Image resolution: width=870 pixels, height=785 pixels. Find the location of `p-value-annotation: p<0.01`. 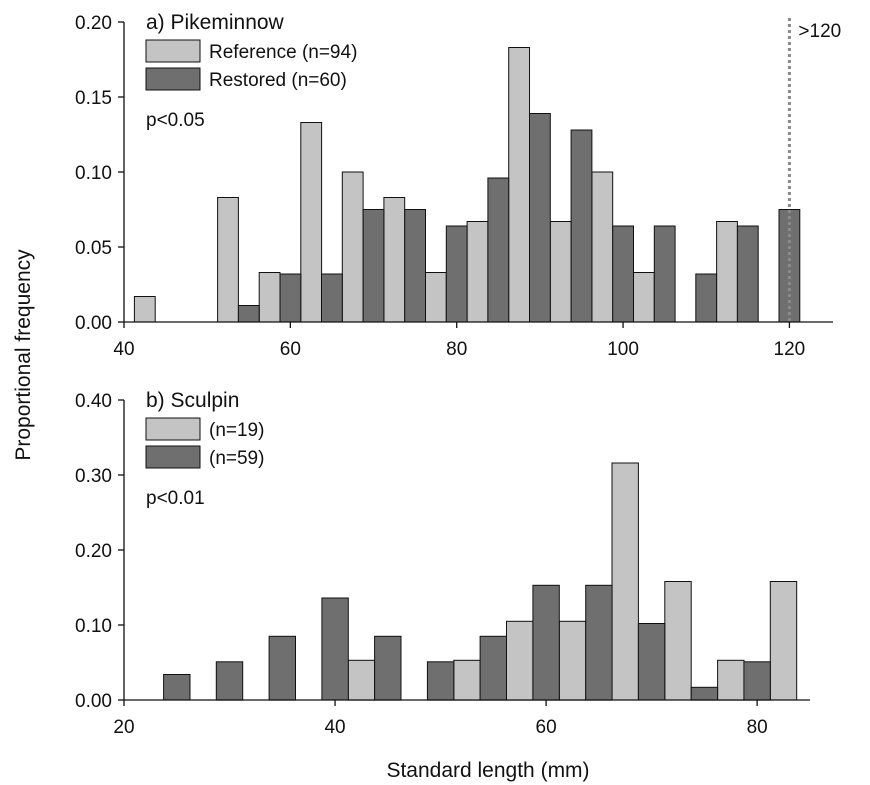

p-value-annotation: p<0.01 is located at coordinates (175, 498).